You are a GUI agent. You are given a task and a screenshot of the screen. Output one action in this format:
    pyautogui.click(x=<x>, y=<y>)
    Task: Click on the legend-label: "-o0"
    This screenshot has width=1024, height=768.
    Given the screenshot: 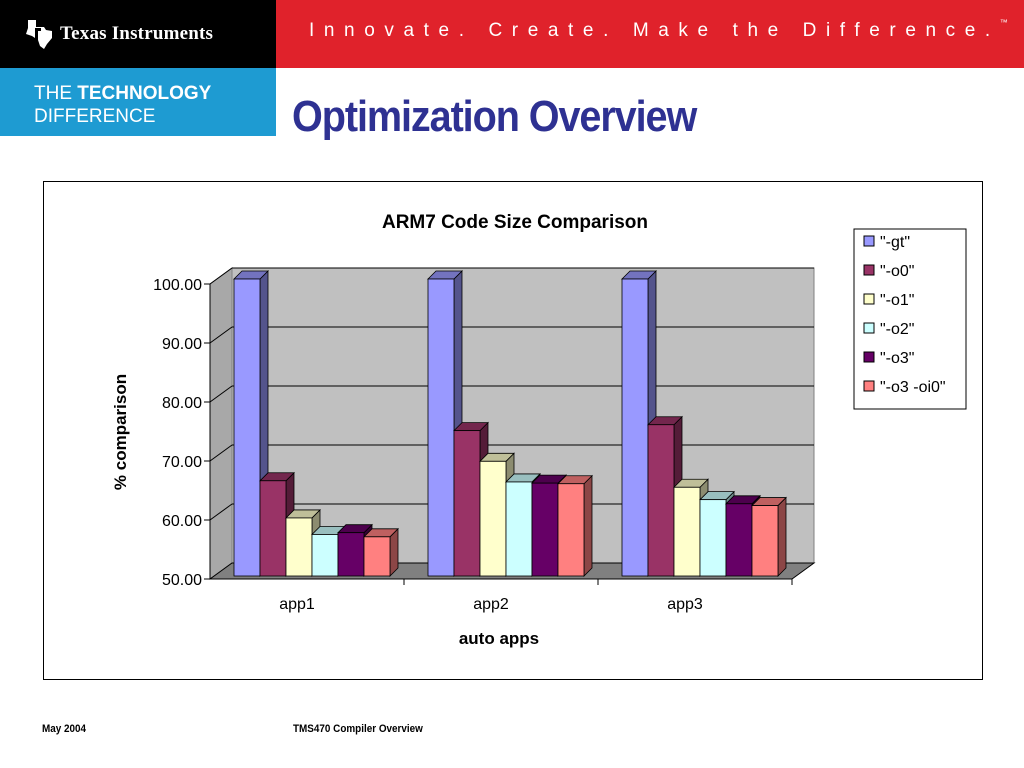 What is the action you would take?
    pyautogui.click(x=897, y=271)
    